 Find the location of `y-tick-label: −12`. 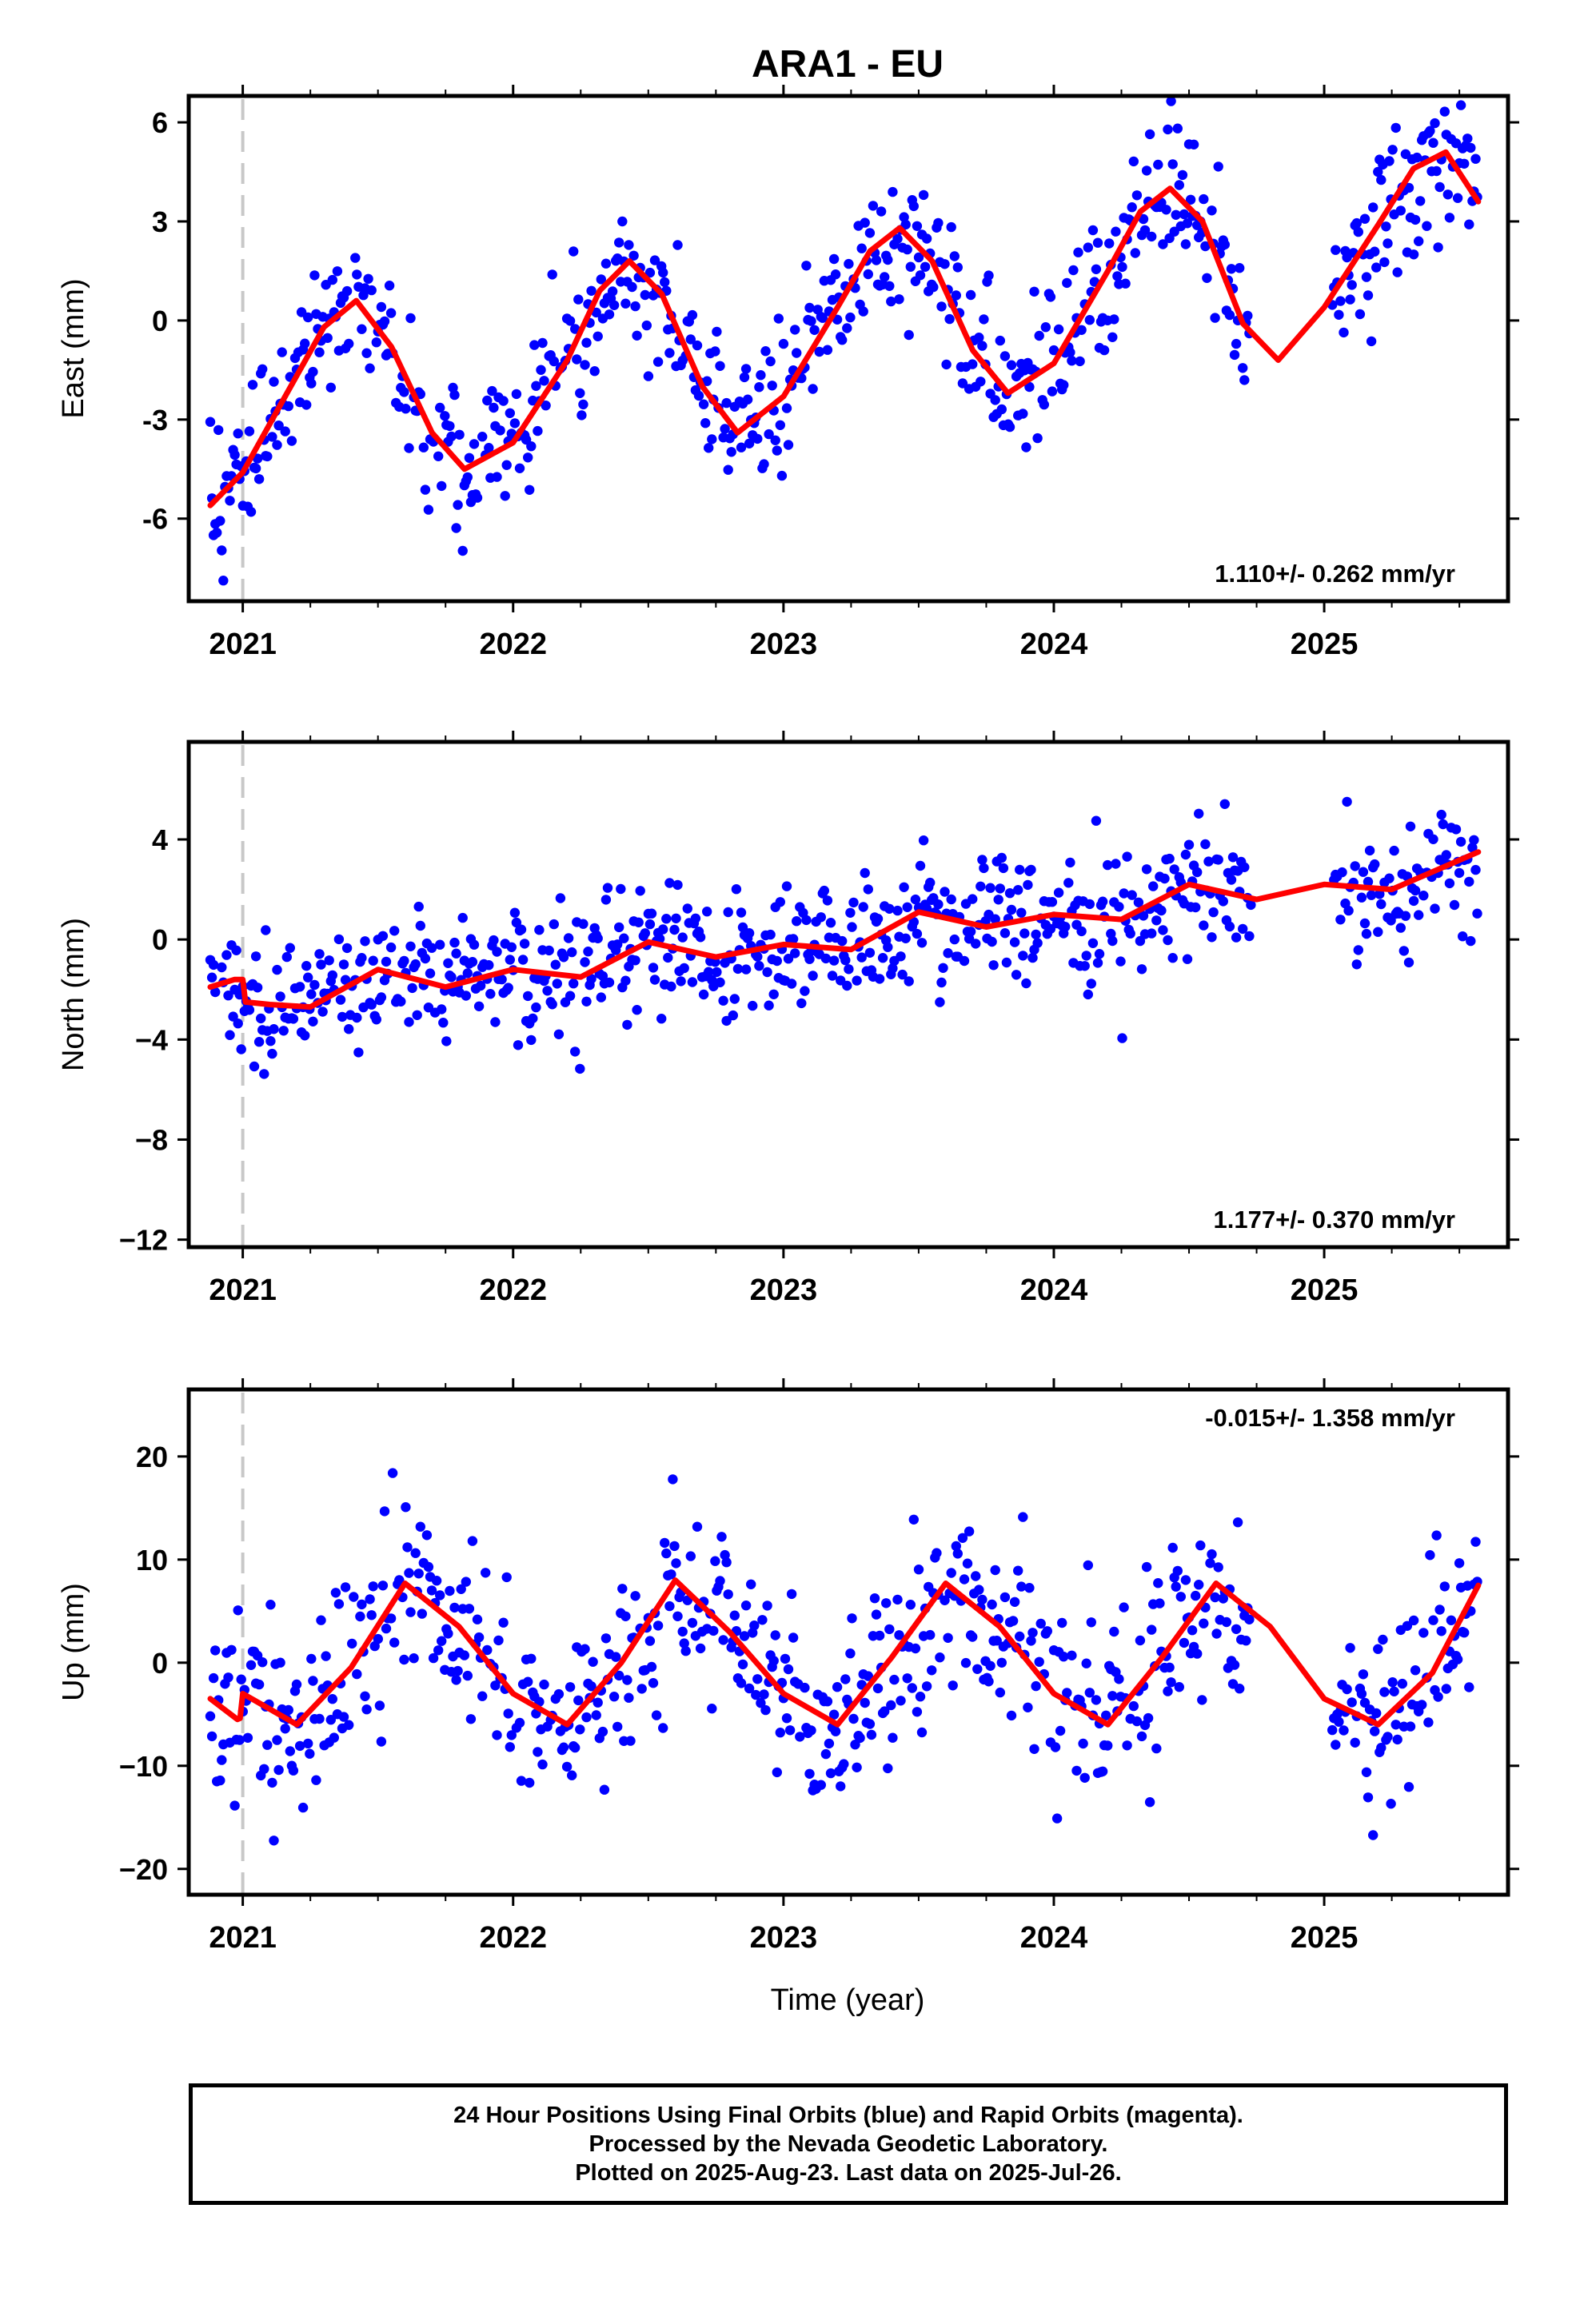

y-tick-label: −12 is located at coordinates (143, 1240).